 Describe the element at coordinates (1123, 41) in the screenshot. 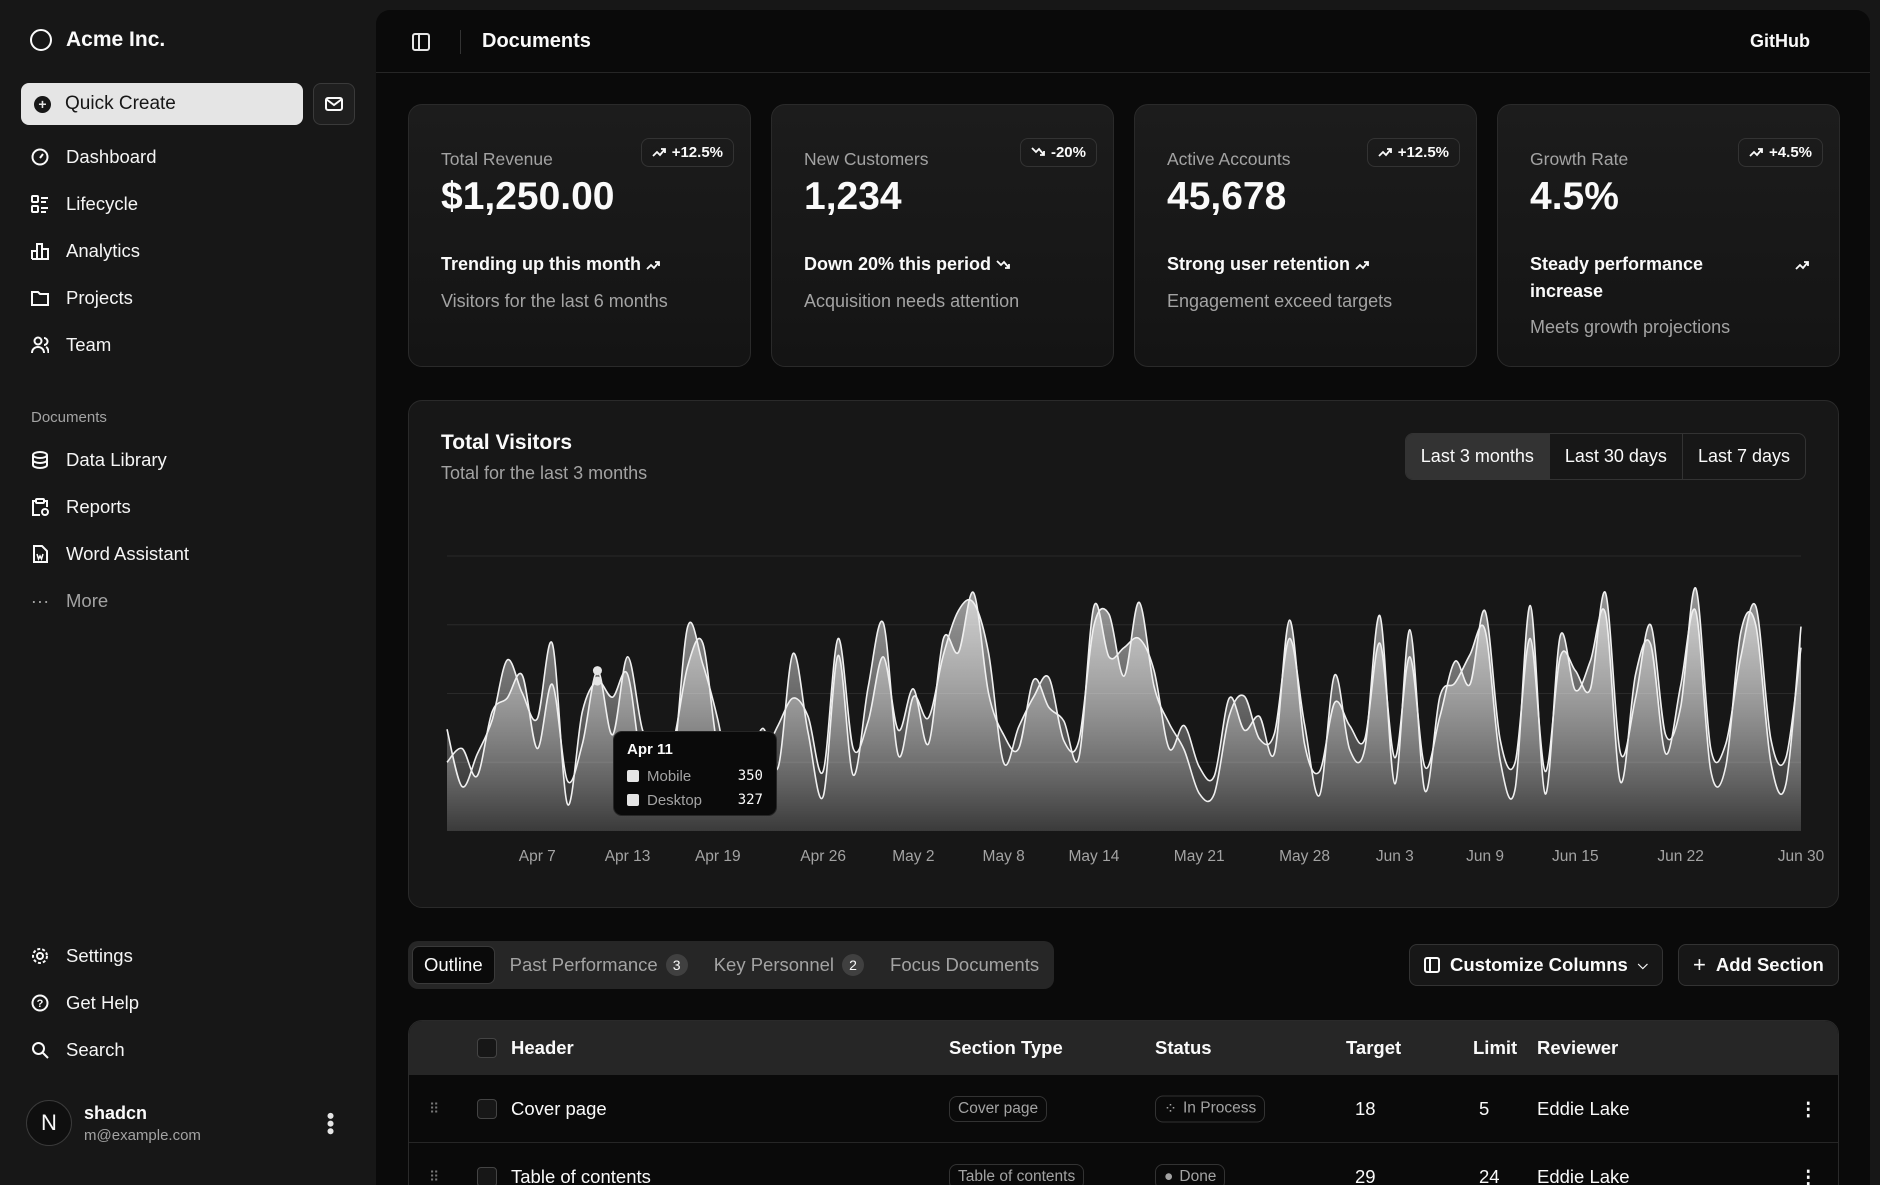

I see `header: Documents GitHub` at that location.